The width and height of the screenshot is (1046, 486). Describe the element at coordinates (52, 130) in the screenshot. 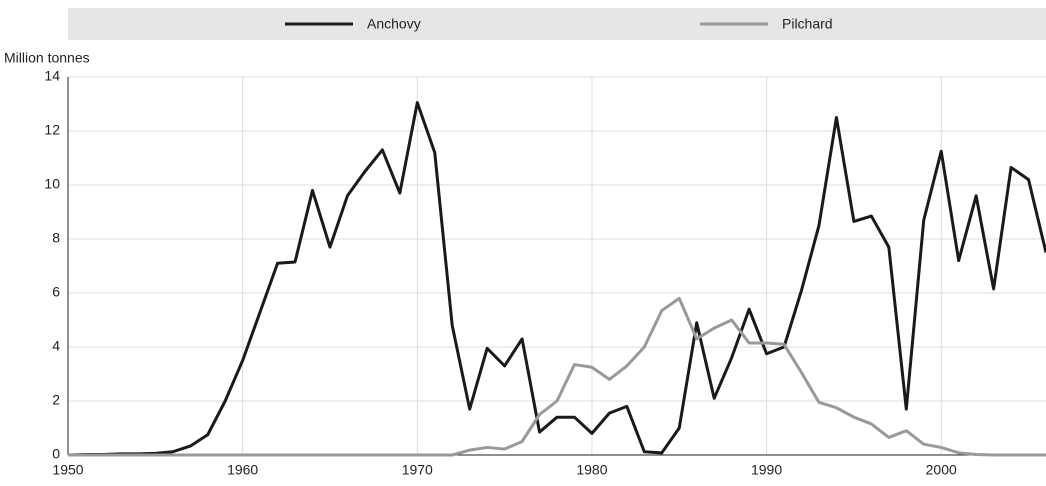

I see `y-tick-label: 12` at that location.